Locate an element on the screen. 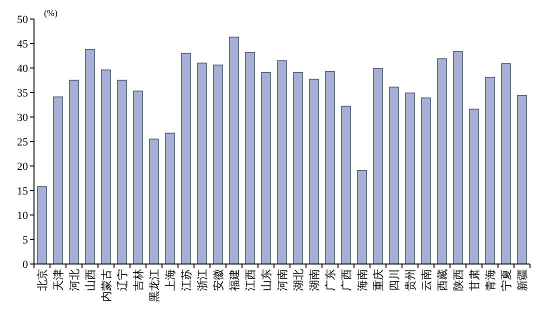 The height and width of the screenshot is (324, 538). x-tick-label: 江苏 is located at coordinates (186, 280).